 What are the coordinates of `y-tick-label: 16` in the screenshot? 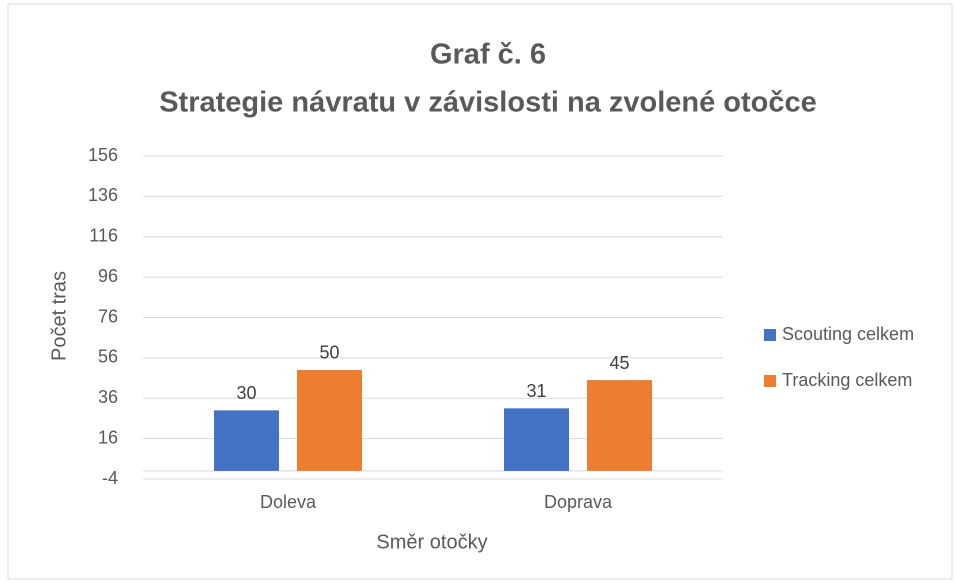 It's located at (108, 437).